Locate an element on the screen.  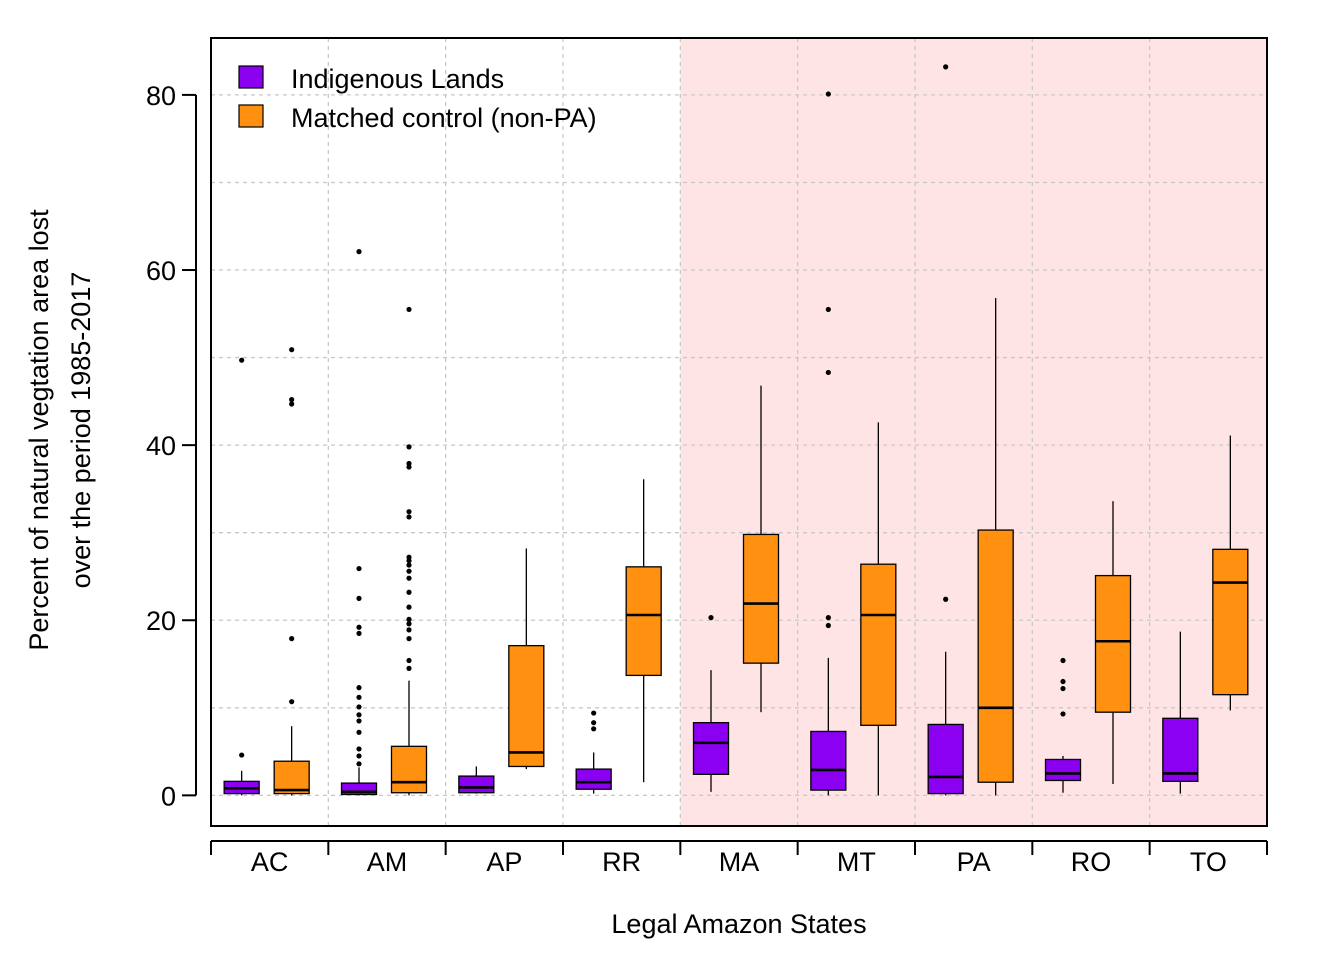
legend-swatch-indigenous is located at coordinates (251, 77).